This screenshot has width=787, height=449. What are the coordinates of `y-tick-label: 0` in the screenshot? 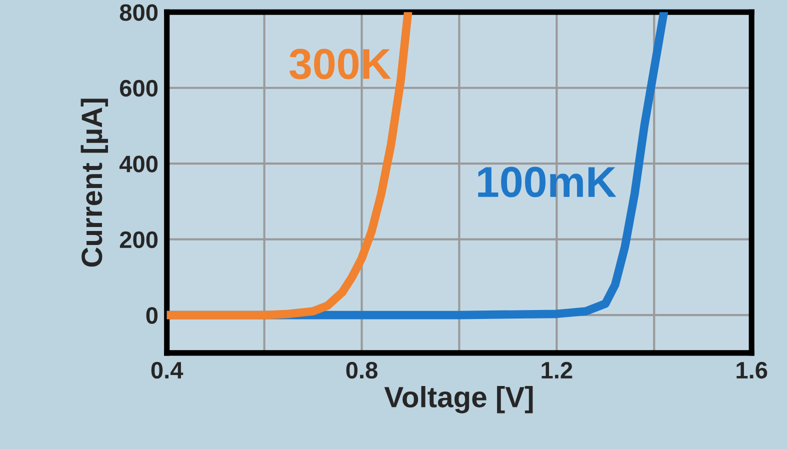 It's located at (152, 315).